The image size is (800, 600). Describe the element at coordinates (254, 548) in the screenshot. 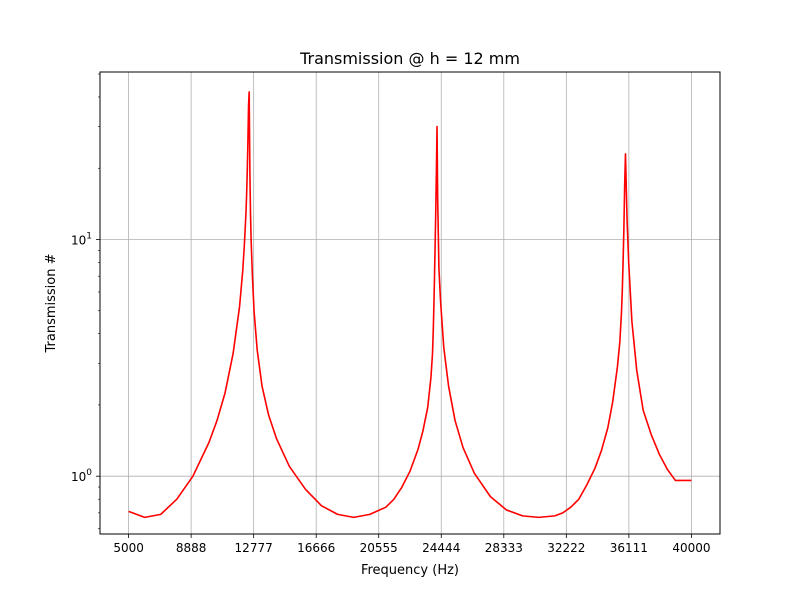

I see `x-tick-label: 12777` at that location.